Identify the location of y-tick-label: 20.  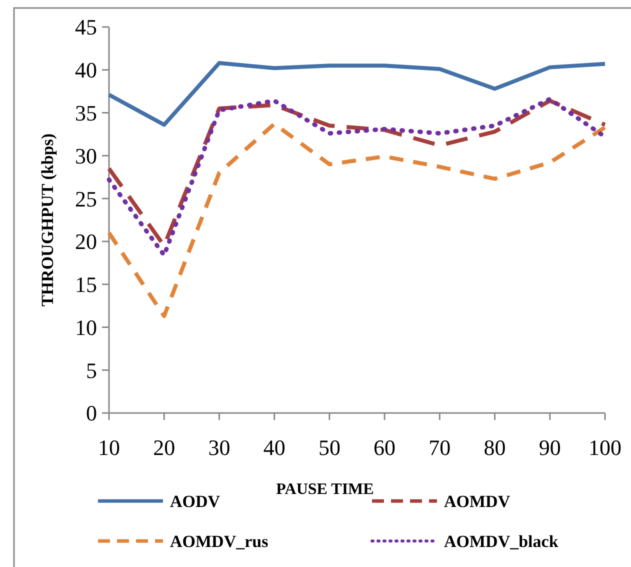
(86, 241).